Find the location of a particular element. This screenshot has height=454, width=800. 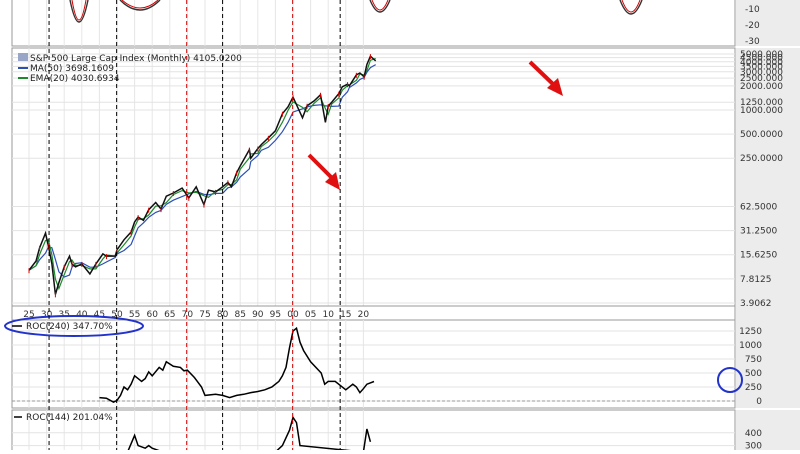

x-tick-label: 15 is located at coordinates (345, 315).